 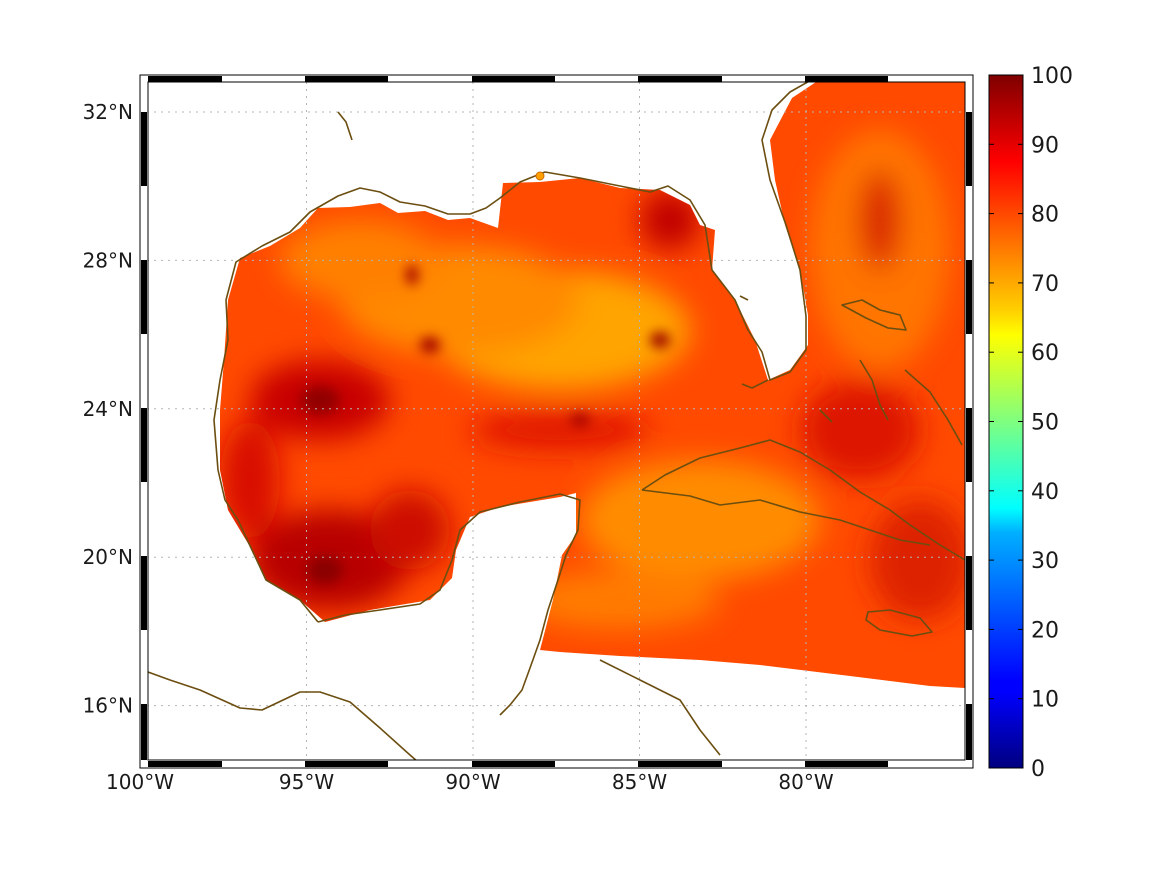 I want to click on longitude-tick-labels: 100°W 95°W 90°W 85°W 80°W, so click(x=470, y=782).